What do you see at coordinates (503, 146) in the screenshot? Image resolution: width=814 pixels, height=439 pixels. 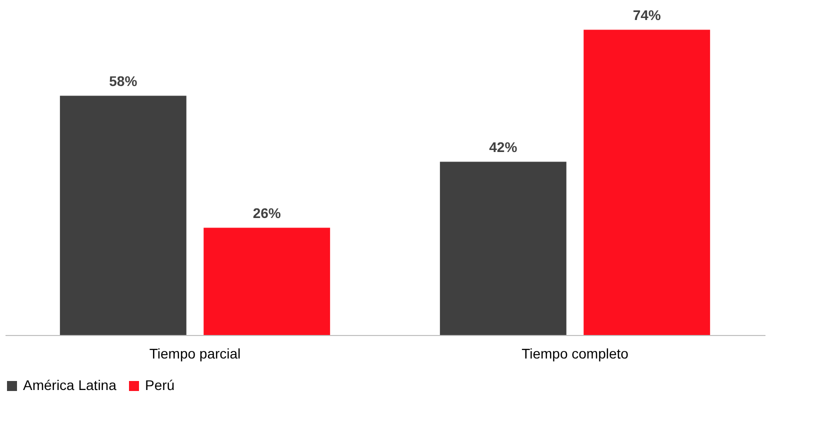 I see `data-label: 42%` at bounding box center [503, 146].